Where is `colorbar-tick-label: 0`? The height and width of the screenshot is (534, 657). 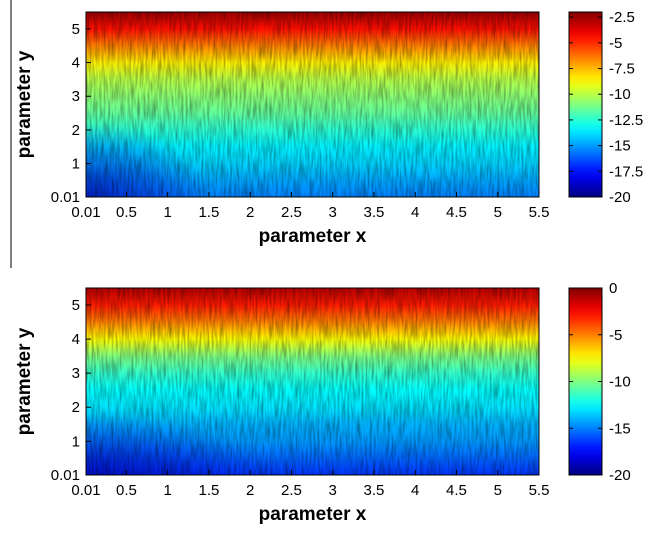
colorbar-tick-label: 0 is located at coordinates (613, 288).